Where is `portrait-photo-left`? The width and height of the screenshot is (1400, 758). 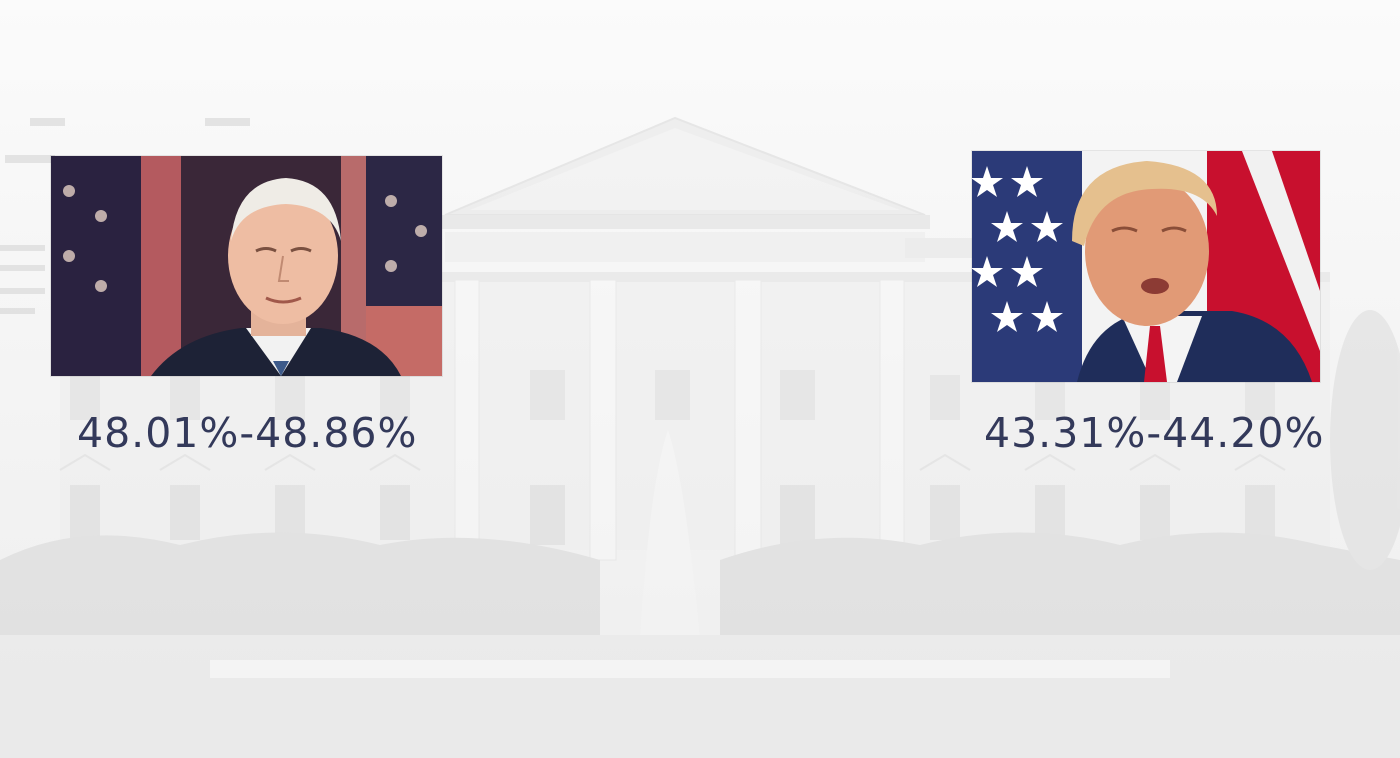 portrait-photo-left is located at coordinates (246, 266).